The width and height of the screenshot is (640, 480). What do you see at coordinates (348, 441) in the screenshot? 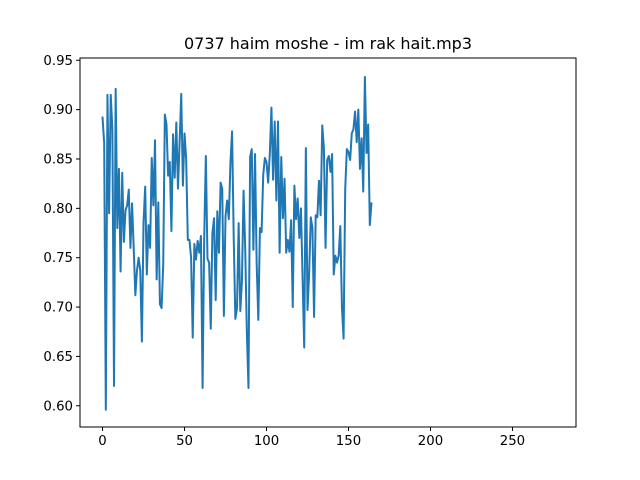
I see `x-tick-label: 150` at bounding box center [348, 441].